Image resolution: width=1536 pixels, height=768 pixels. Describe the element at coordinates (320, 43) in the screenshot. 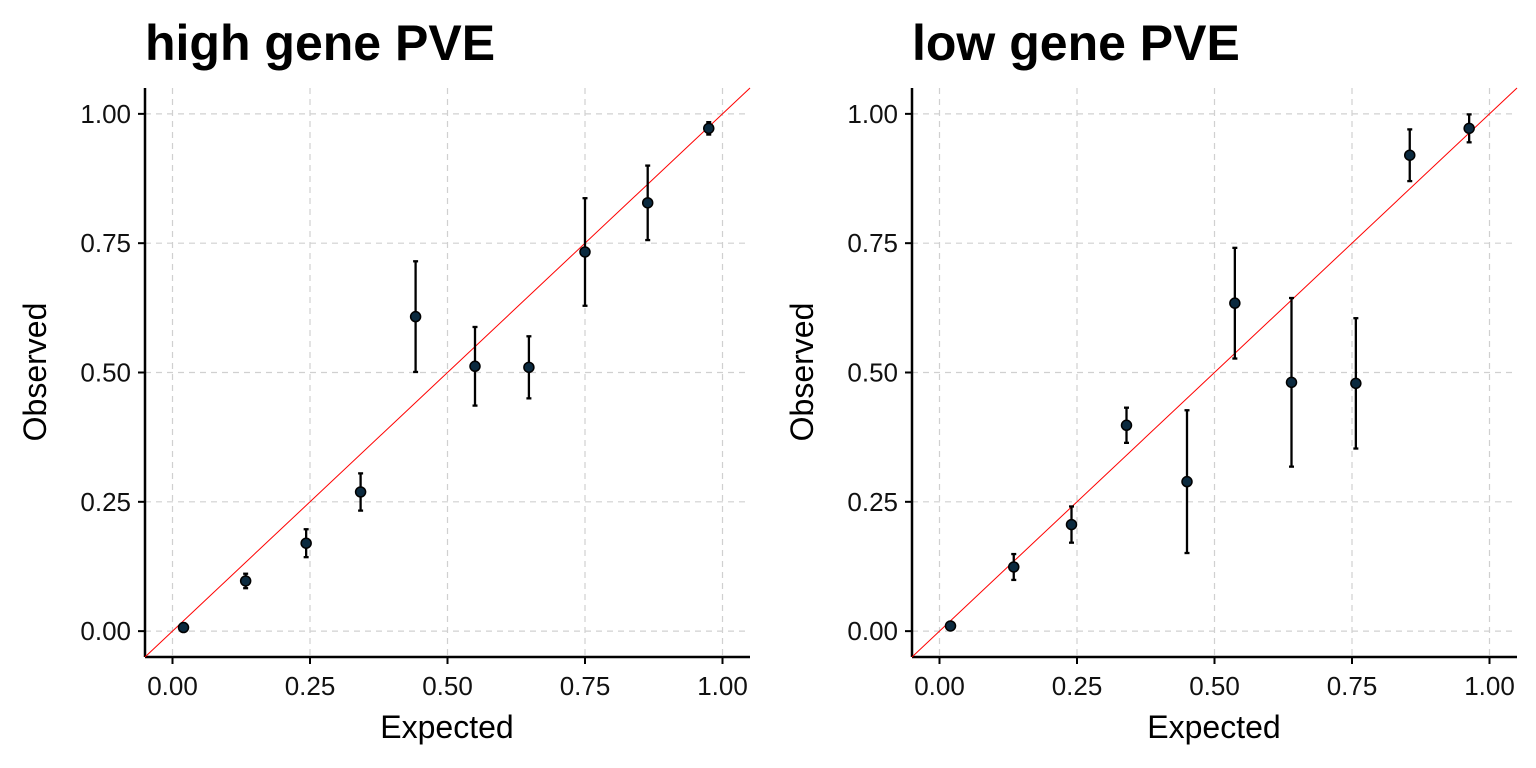

I see `chart-title: high gene PVE` at that location.